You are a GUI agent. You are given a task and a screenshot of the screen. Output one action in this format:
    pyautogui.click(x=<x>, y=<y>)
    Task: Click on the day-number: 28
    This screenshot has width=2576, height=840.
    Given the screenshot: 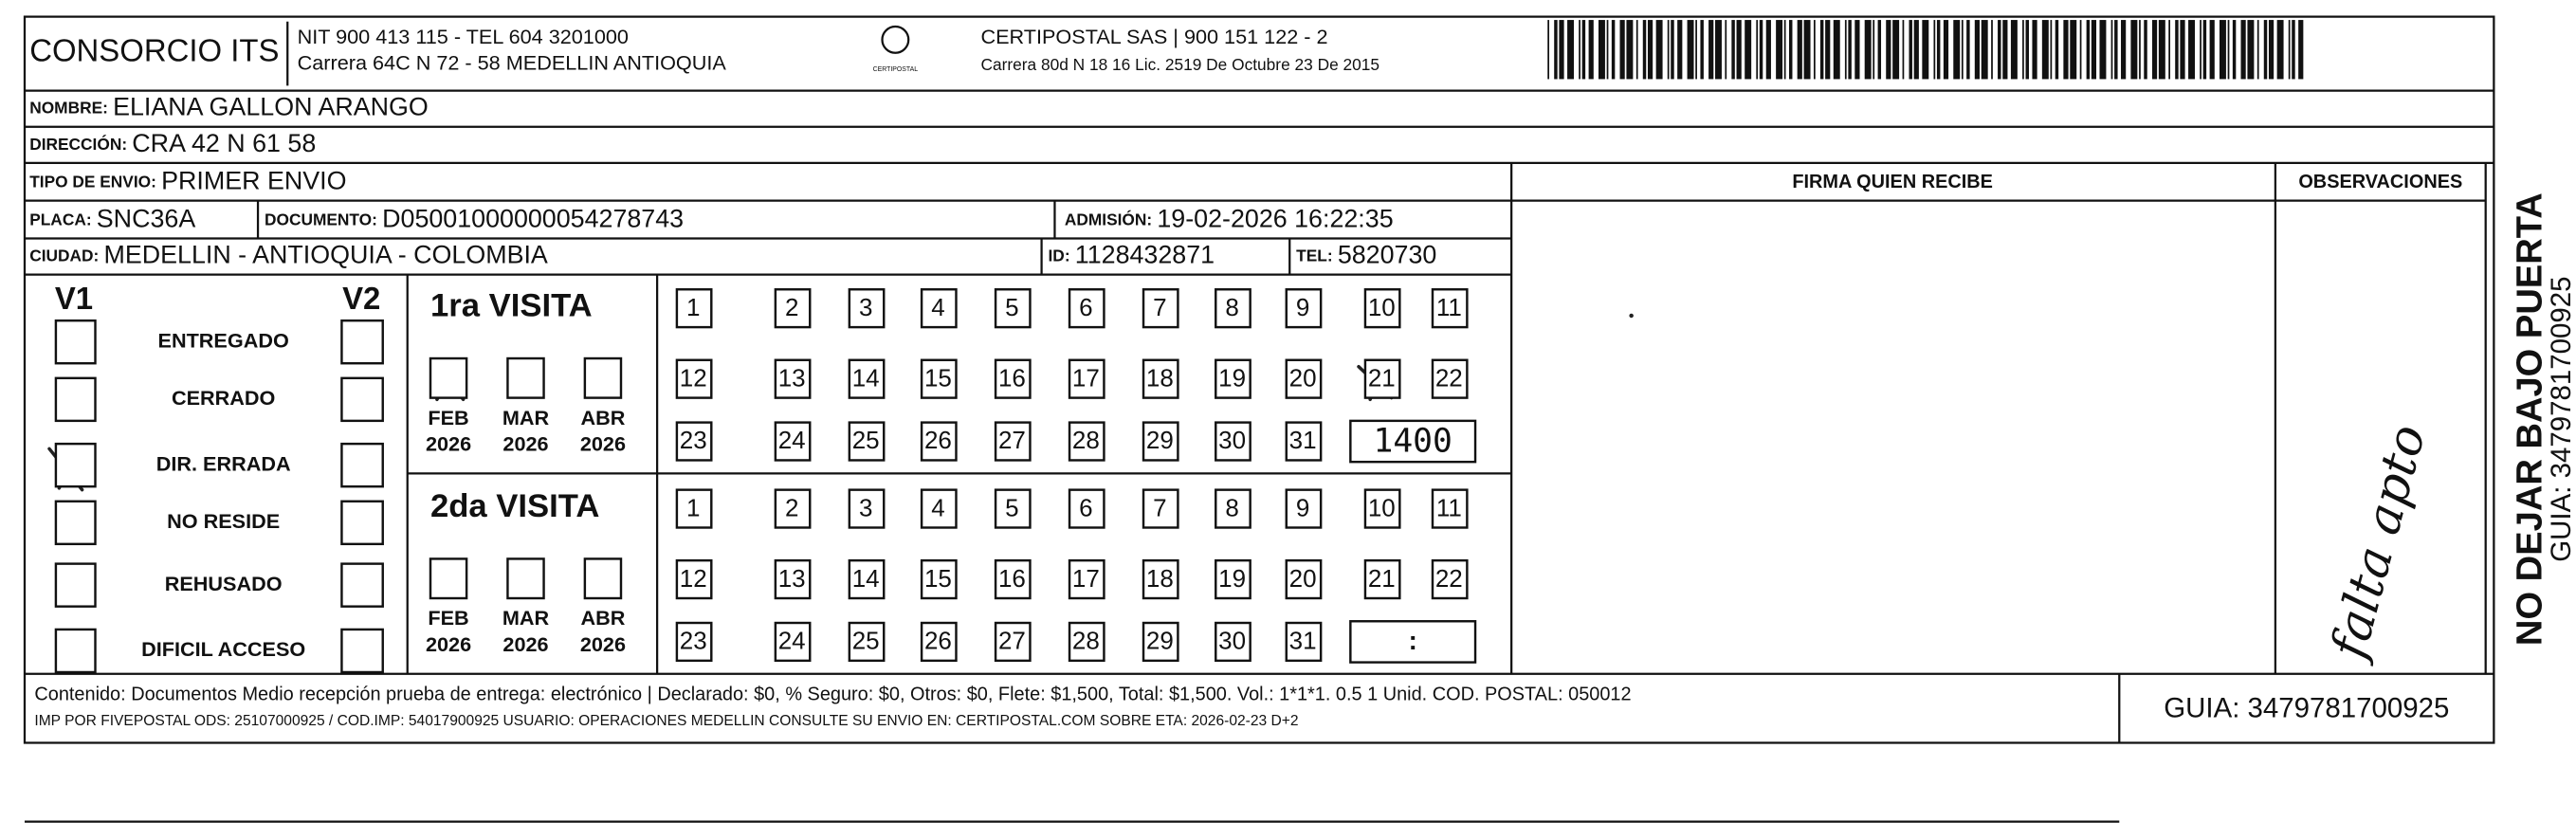 What is the action you would take?
    pyautogui.click(x=1086, y=440)
    